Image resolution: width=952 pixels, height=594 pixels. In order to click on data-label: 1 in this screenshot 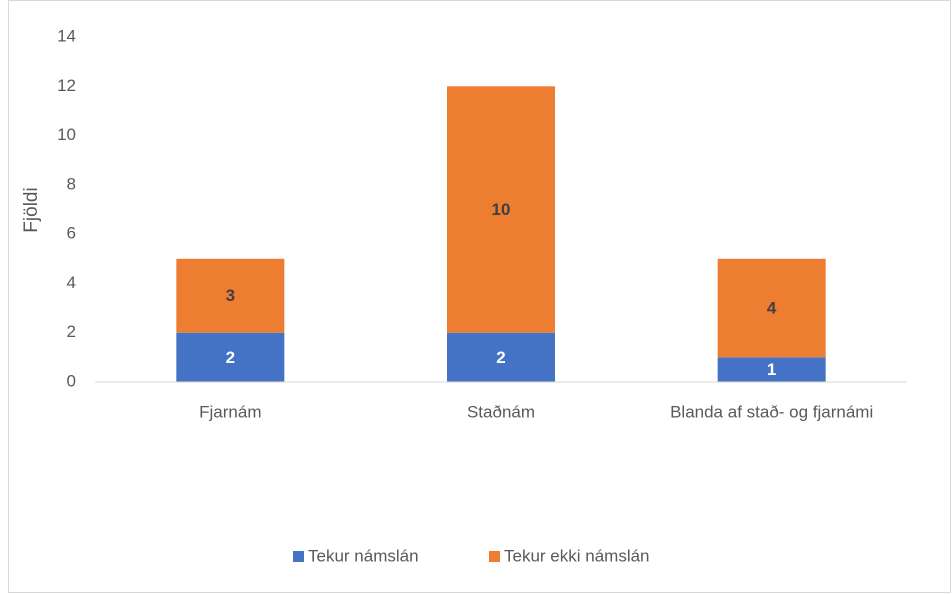, I will do `click(771, 369)`.